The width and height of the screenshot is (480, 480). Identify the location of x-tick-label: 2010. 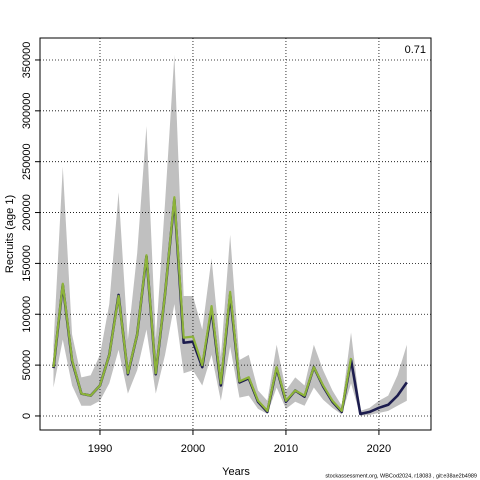
(286, 449).